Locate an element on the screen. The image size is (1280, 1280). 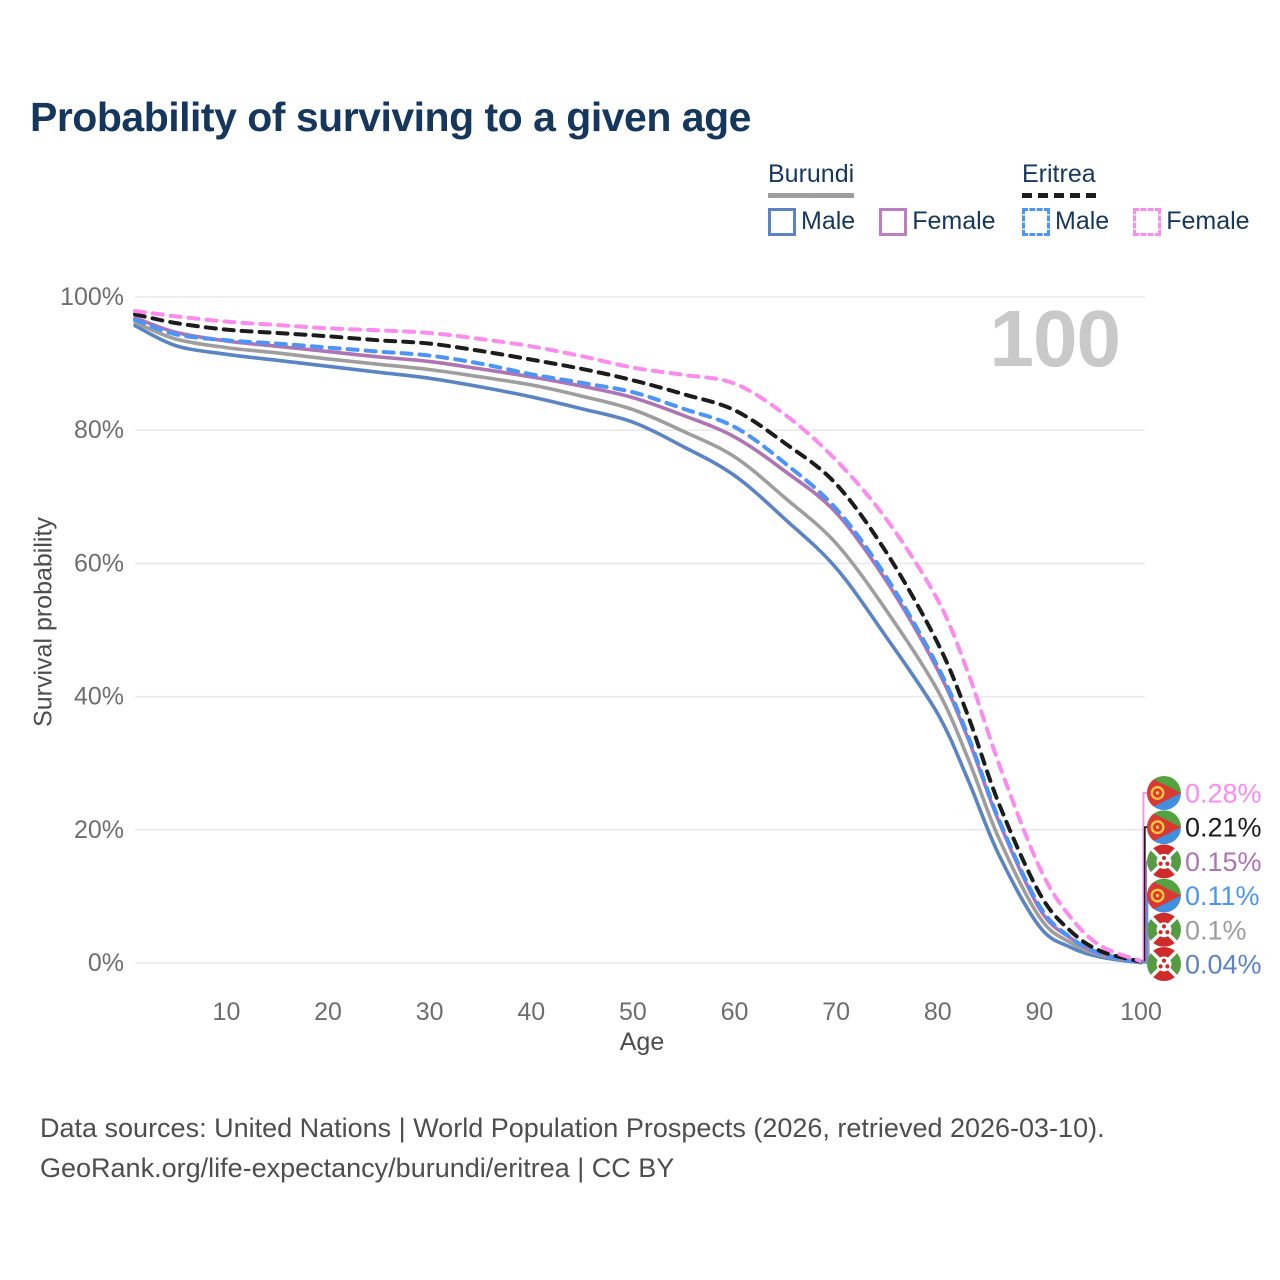
x-tick-label: 90 is located at coordinates (1039, 1012).